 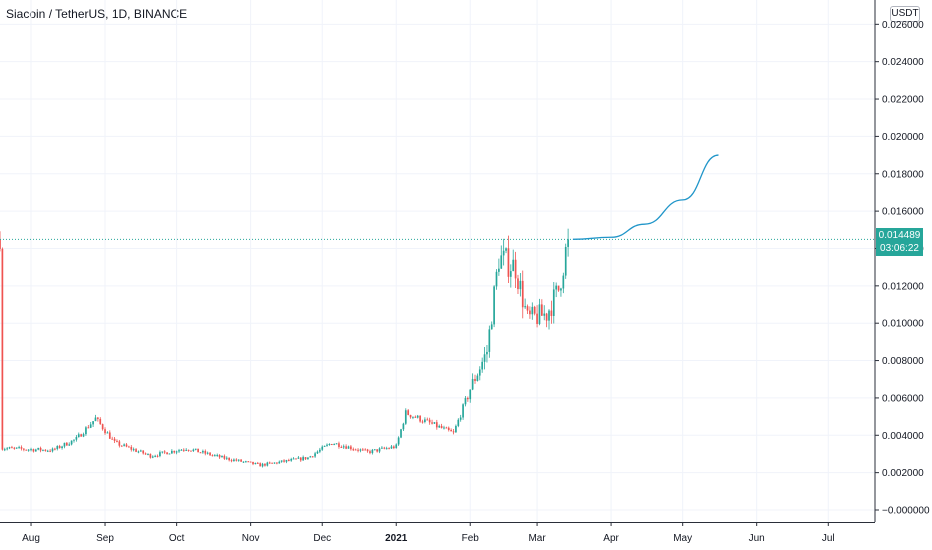 I want to click on time-tick-label: Aug, so click(x=31, y=538).